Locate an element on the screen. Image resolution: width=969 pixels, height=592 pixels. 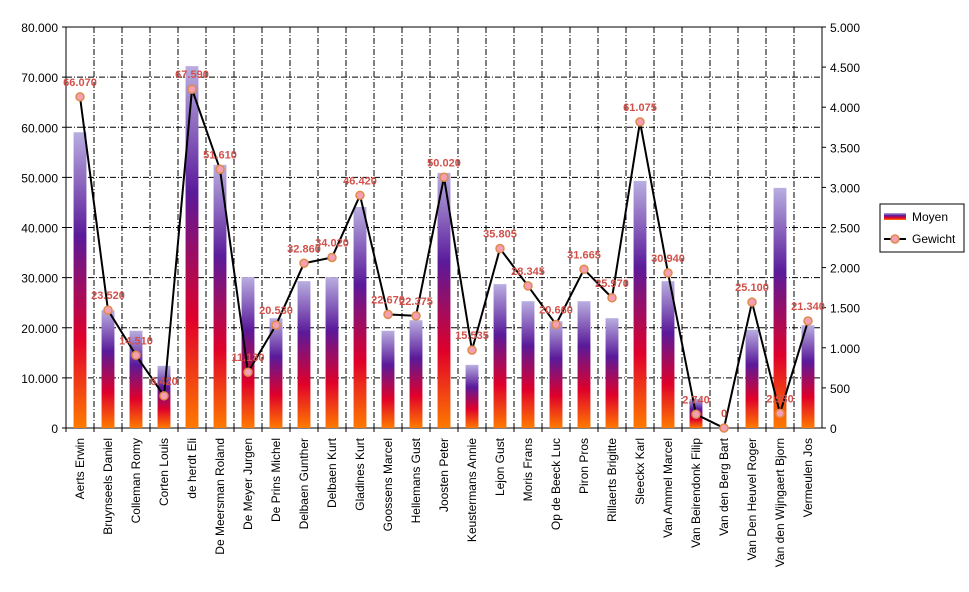
data-label: 46.420 is located at coordinates (360, 181).